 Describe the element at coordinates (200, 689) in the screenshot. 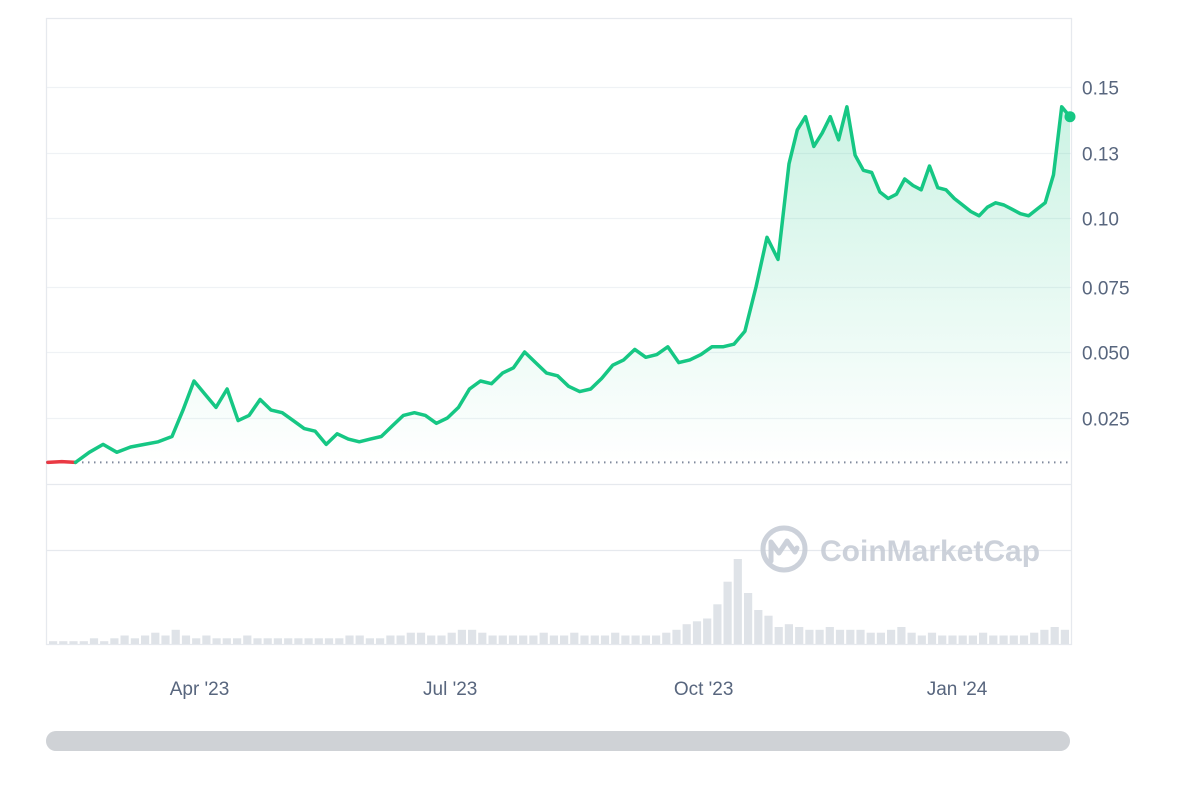

I see `x-tick-label: Apr '23` at that location.